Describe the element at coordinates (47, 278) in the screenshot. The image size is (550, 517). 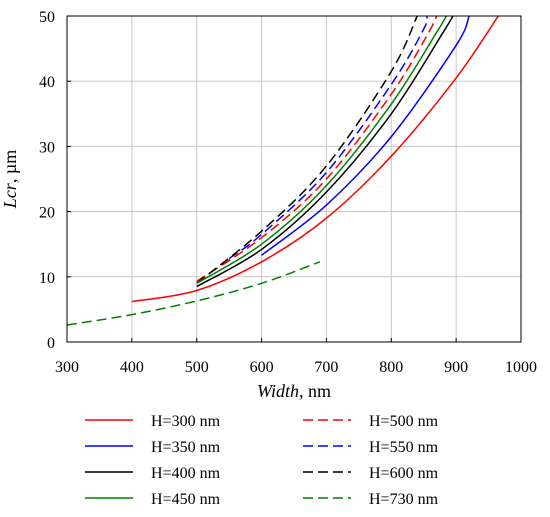
I see `y-tick-label: 10` at that location.